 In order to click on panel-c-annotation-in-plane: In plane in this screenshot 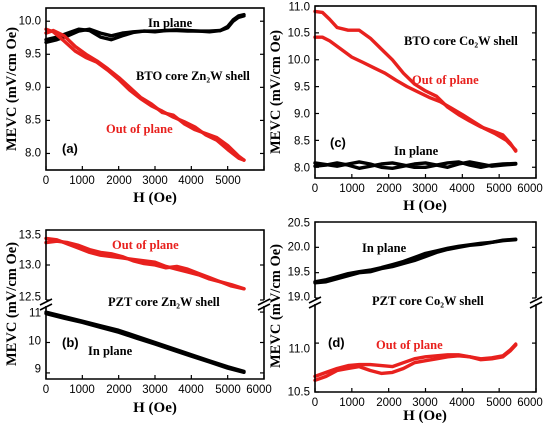, I will do `click(416, 151)`.